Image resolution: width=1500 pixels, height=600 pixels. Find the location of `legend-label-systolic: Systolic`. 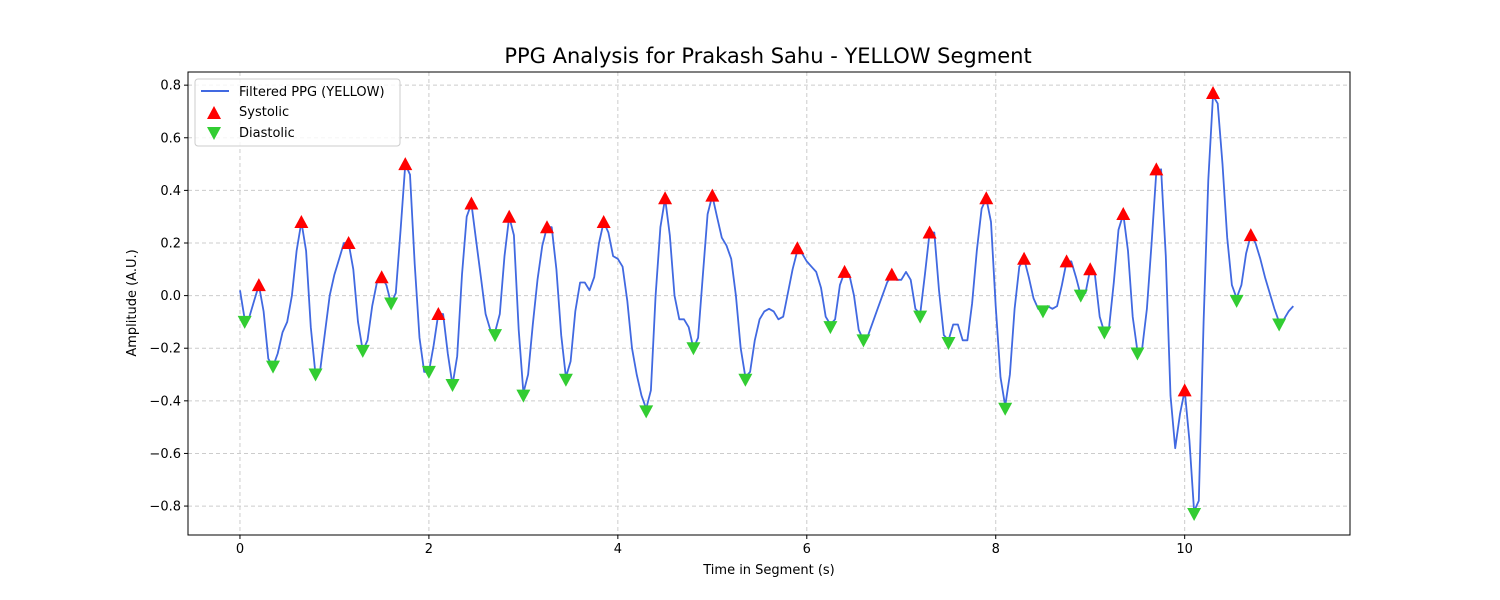

legend-label-systolic: Systolic is located at coordinates (264, 112).